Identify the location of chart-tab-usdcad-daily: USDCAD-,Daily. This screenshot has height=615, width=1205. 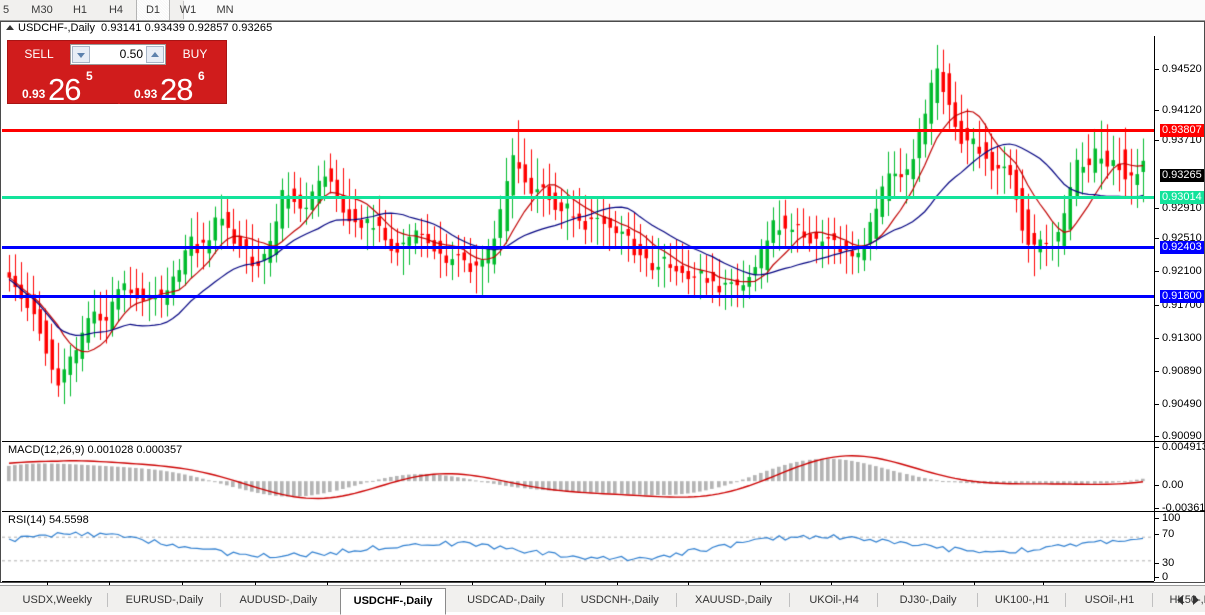
(506, 600).